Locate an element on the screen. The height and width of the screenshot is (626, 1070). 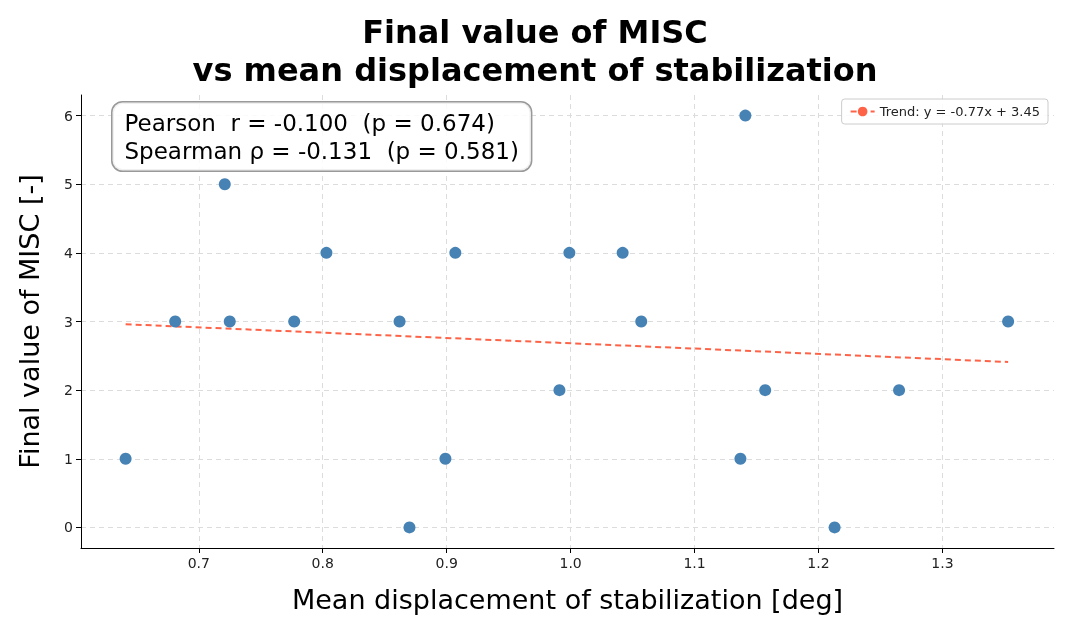
y-tick-label: 3 is located at coordinates (68, 321).